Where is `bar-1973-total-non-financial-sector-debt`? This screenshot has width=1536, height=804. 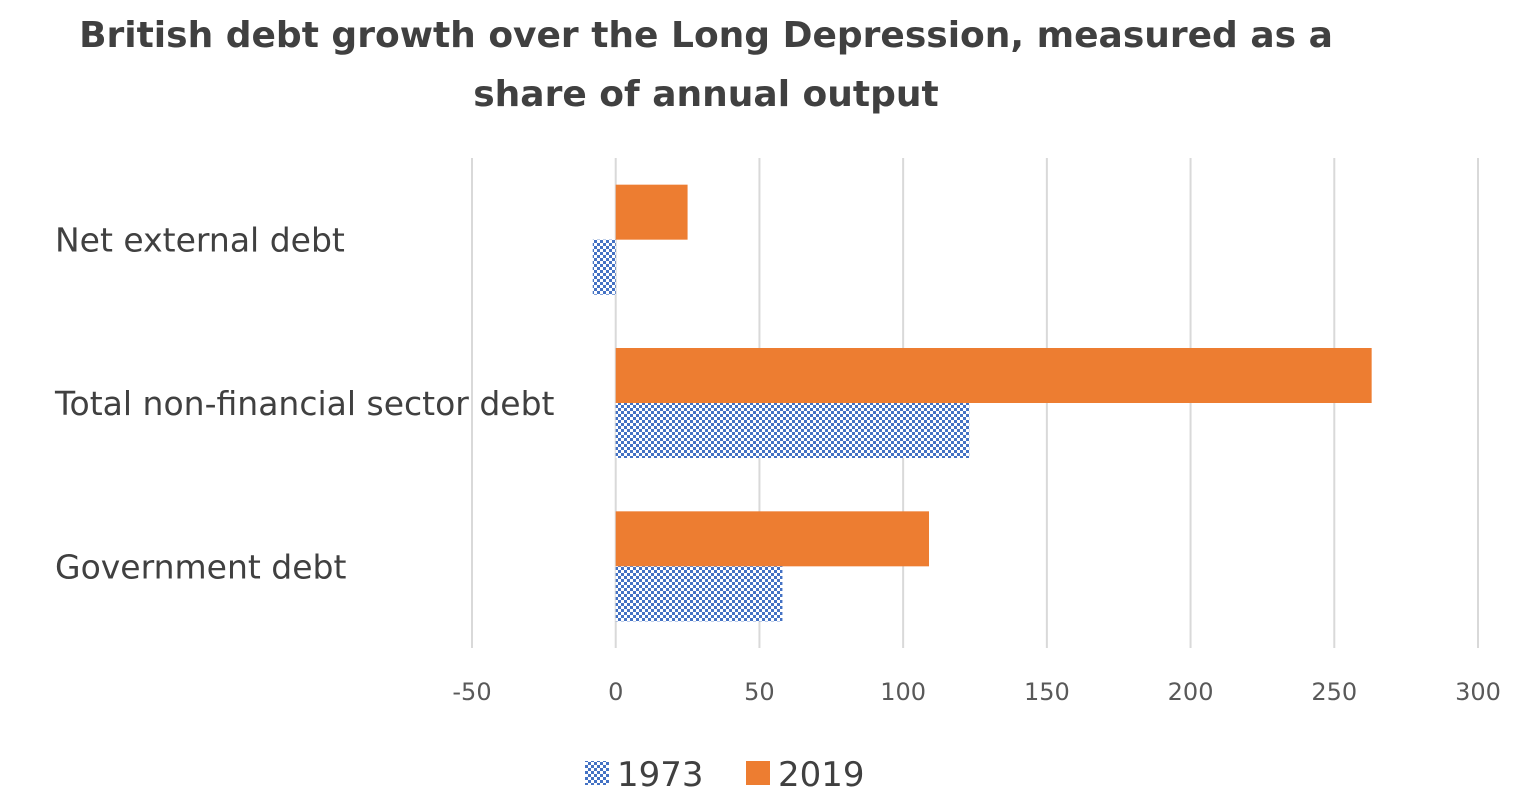 bar-1973-total-non-financial-sector-debt is located at coordinates (792, 430).